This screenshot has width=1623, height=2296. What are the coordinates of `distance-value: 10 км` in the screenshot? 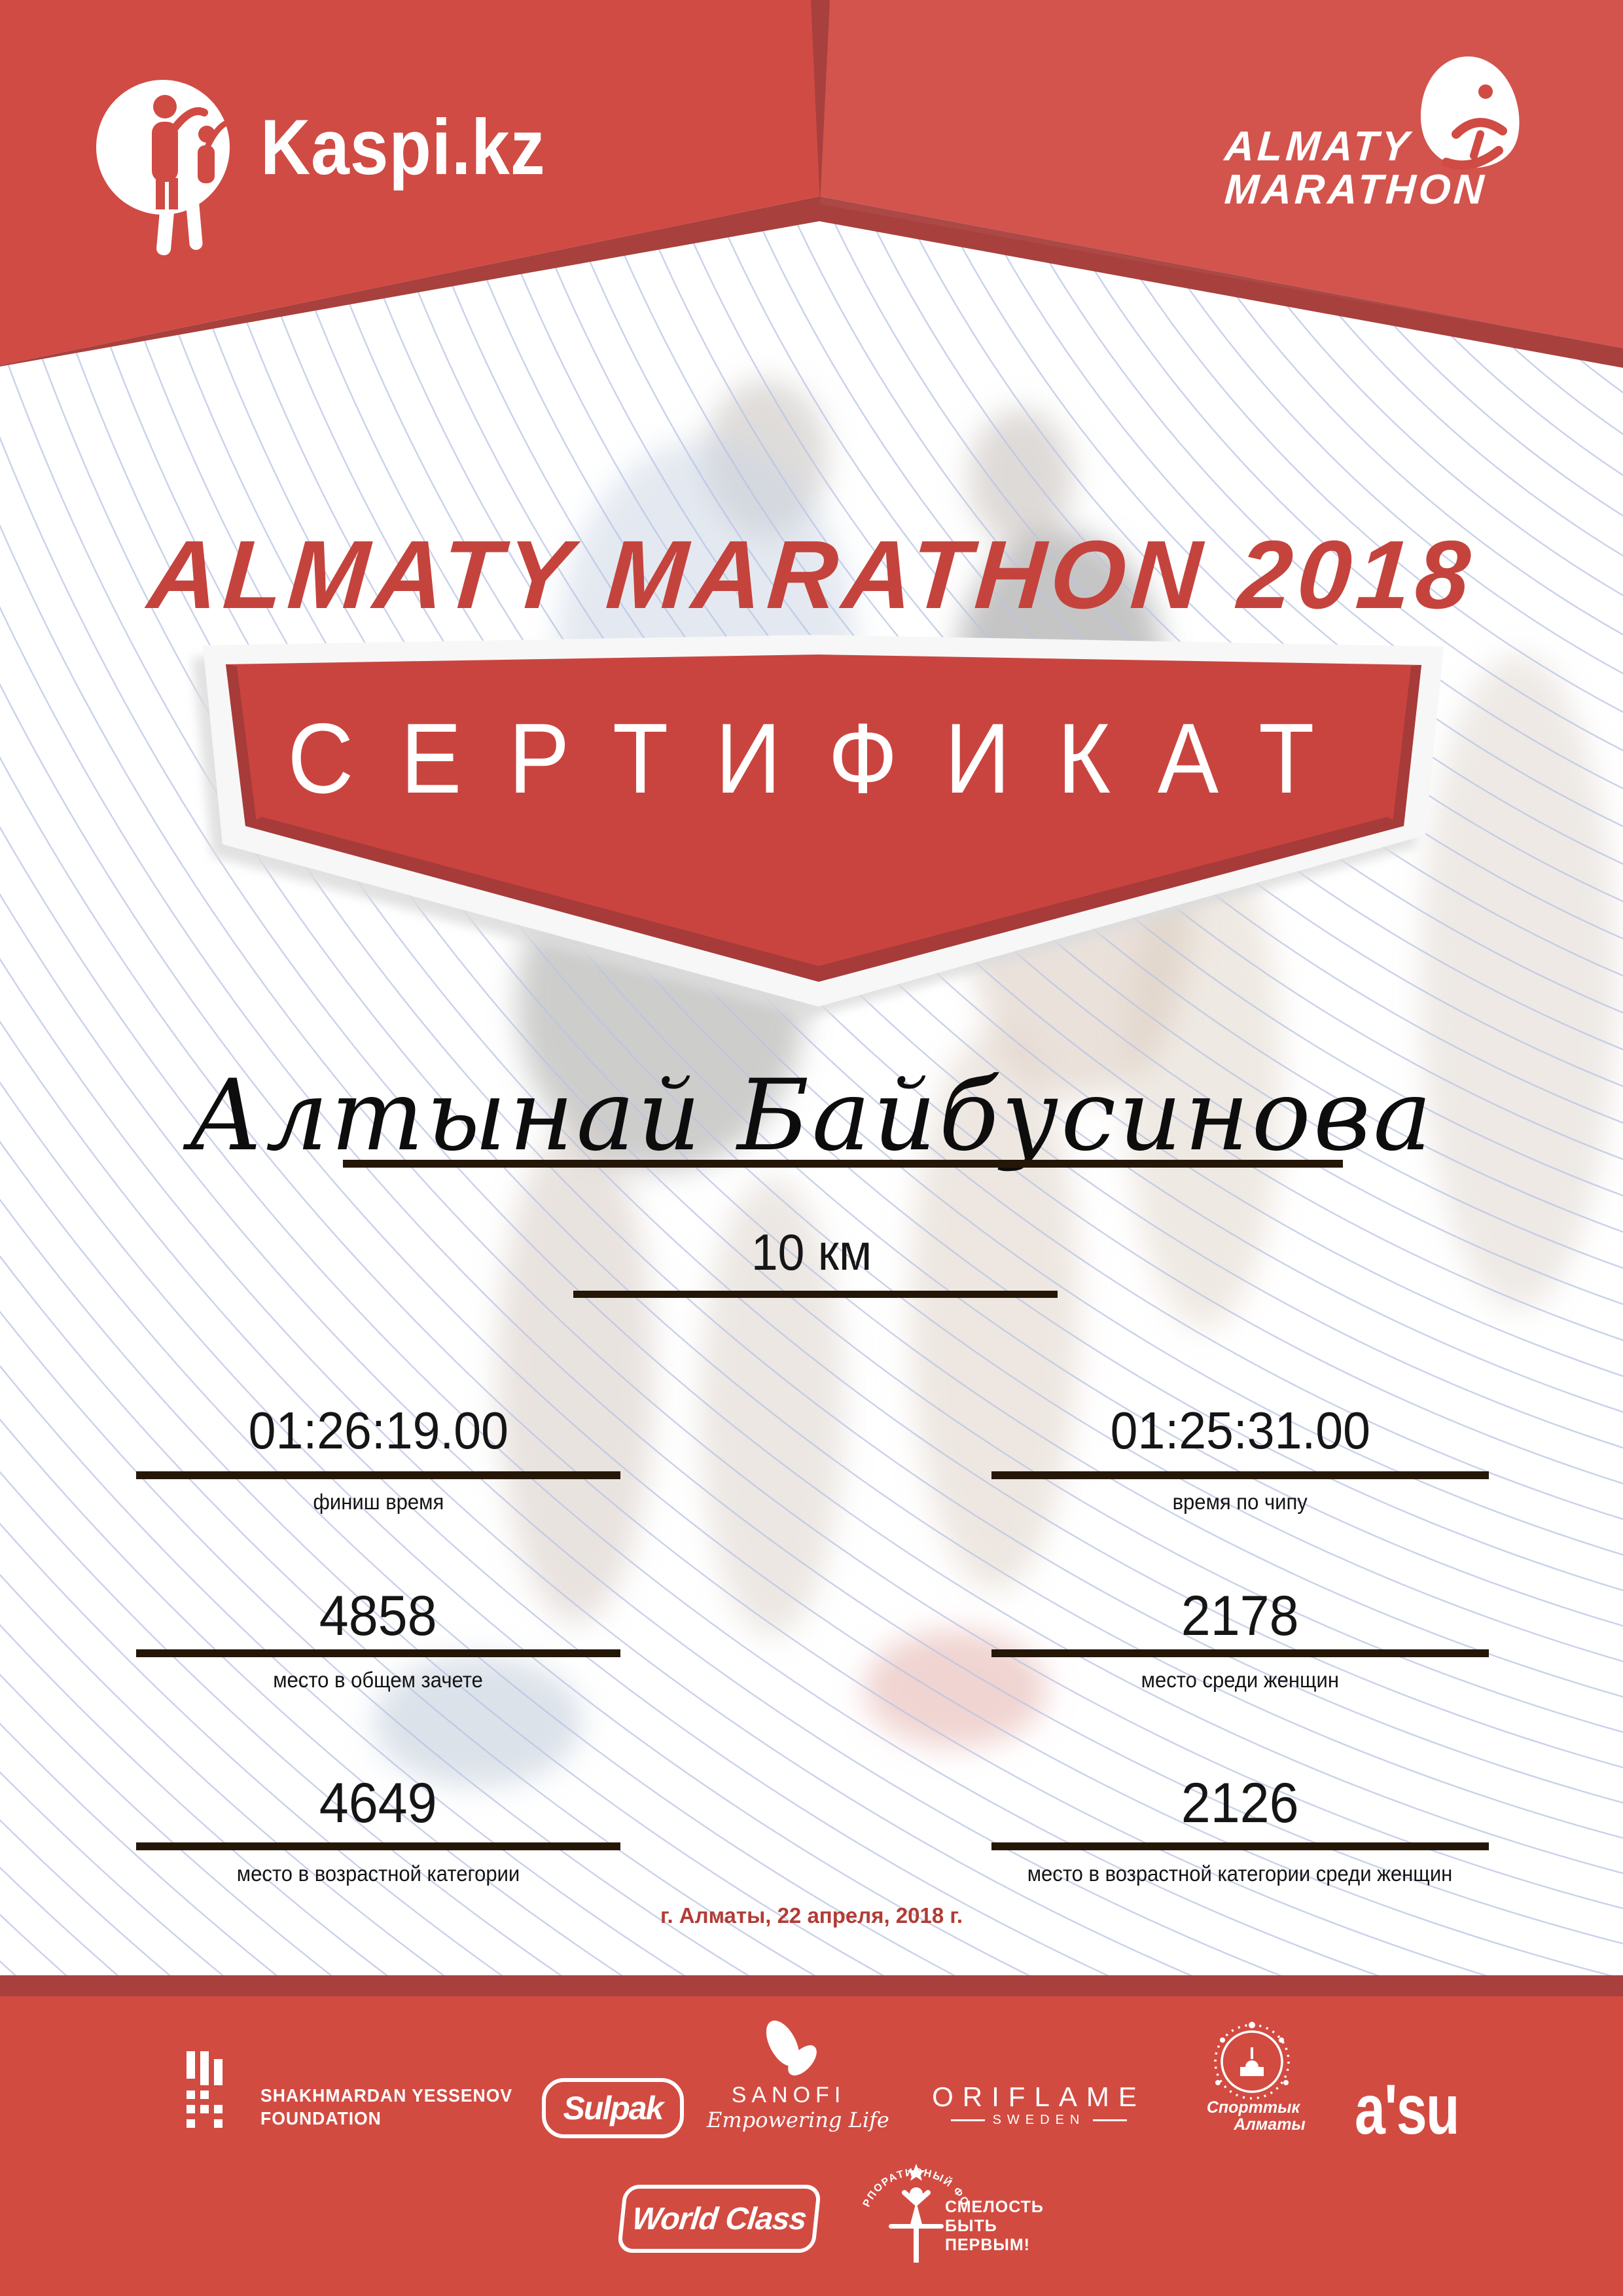 It's located at (811, 1252).